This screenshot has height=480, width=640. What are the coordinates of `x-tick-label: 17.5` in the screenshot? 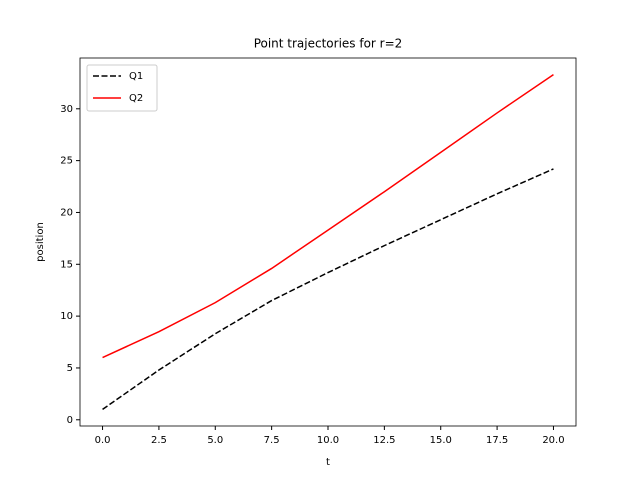 It's located at (497, 440).